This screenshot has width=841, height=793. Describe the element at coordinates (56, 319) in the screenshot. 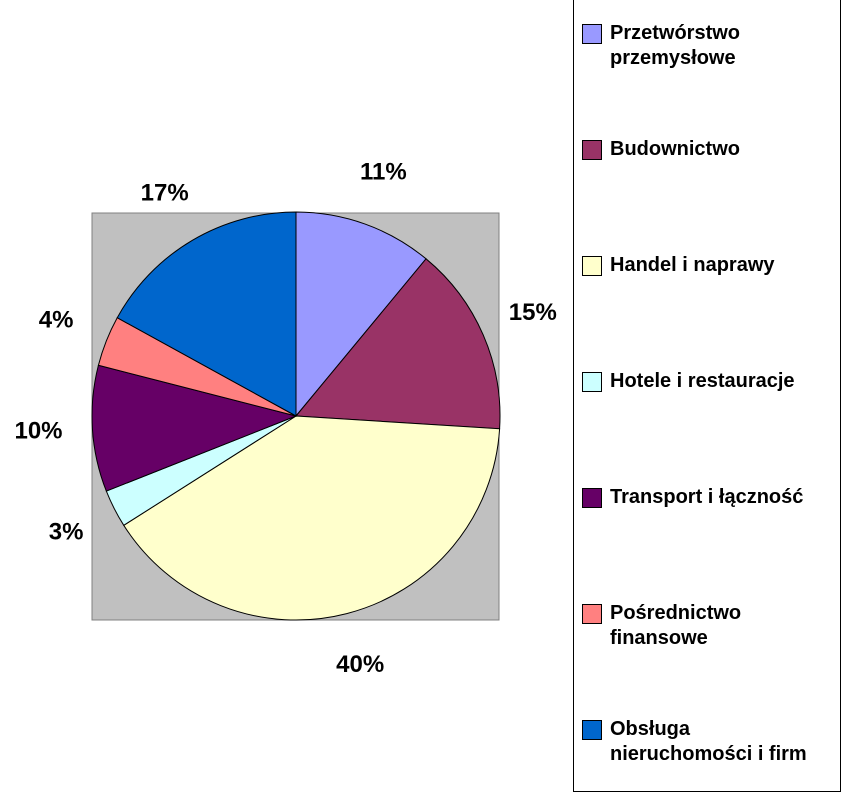

I see `data-label: 4%` at that location.